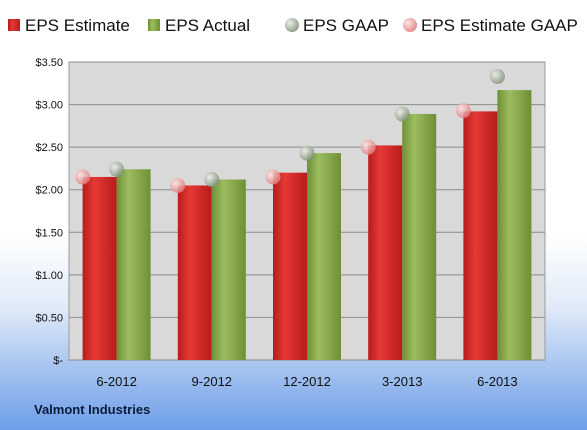  Describe the element at coordinates (49, 63) in the screenshot. I see `y-tick-label: $3.50` at that location.